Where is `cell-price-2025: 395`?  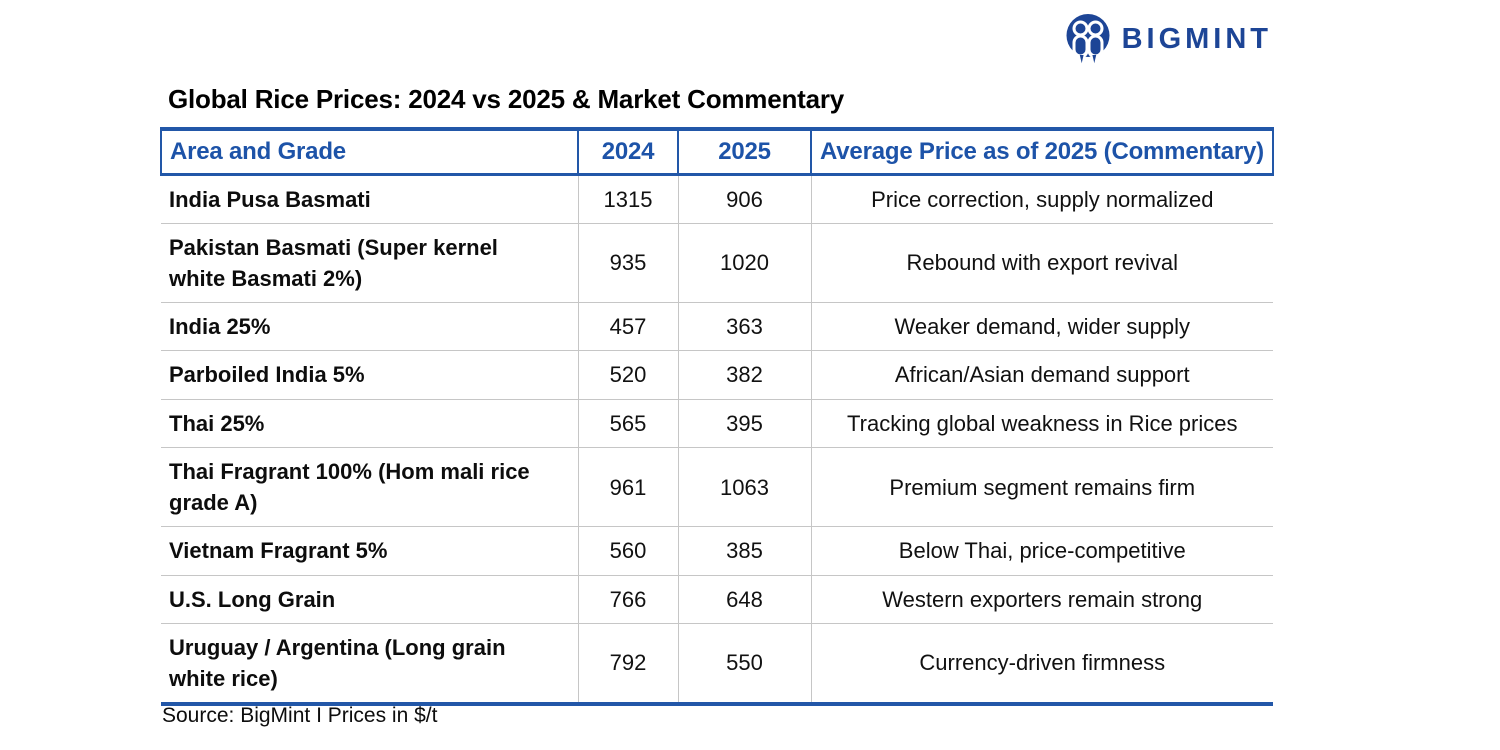 cell-price-2025: 395 is located at coordinates (745, 423).